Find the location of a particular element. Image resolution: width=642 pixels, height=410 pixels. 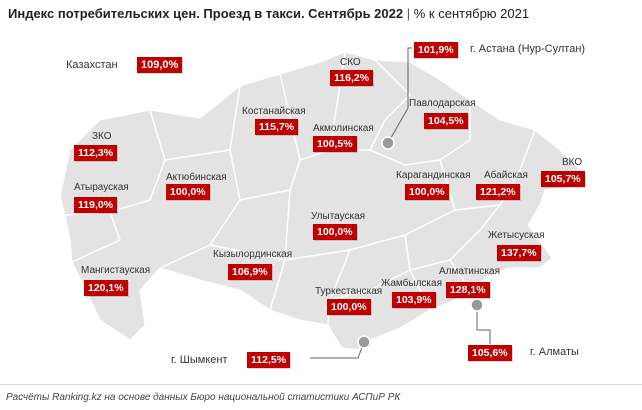

city-label-astana: г. Астана (Нур-Султан) is located at coordinates (528, 49).